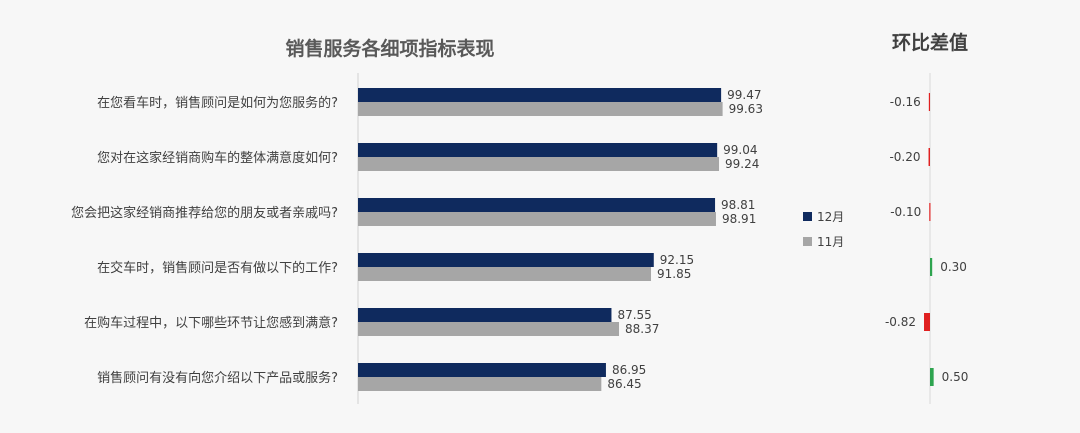 This screenshot has width=1080, height=433. Describe the element at coordinates (744, 95) in the screenshot. I see `value-label: 99.47` at that location.